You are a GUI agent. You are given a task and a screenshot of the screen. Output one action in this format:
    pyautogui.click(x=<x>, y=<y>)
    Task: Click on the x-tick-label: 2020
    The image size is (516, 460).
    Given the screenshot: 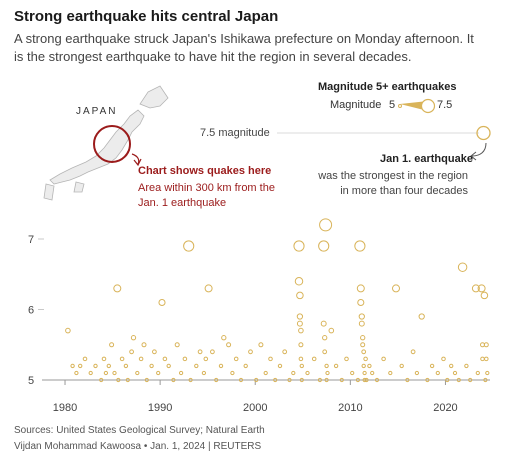 What is the action you would take?
    pyautogui.click(x=445, y=408)
    